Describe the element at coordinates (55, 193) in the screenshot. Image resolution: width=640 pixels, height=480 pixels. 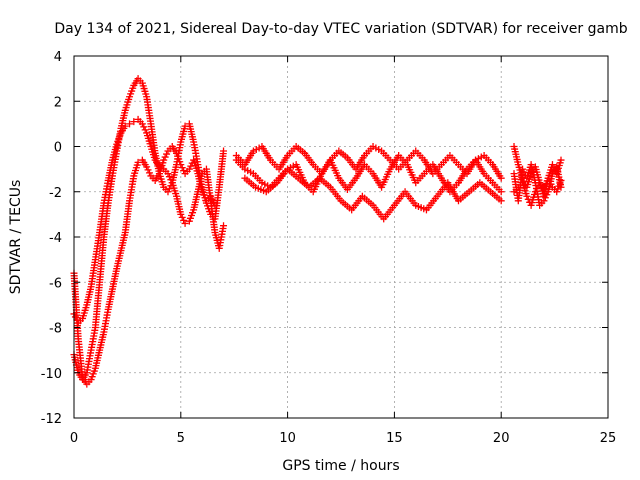
I see `y-tick-label: -2` at that location.